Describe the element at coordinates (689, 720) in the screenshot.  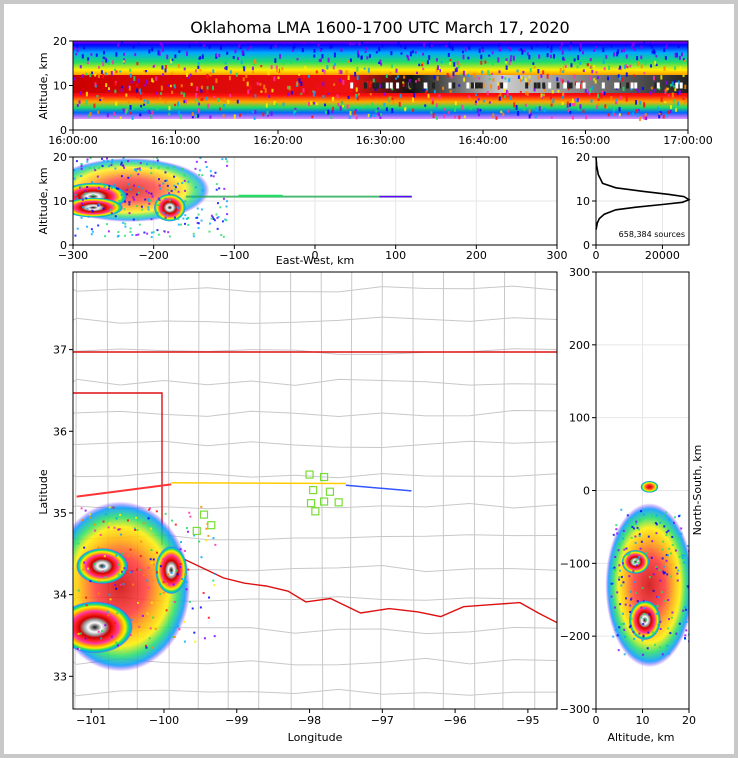
I see `x-tick-label: 20` at that location.